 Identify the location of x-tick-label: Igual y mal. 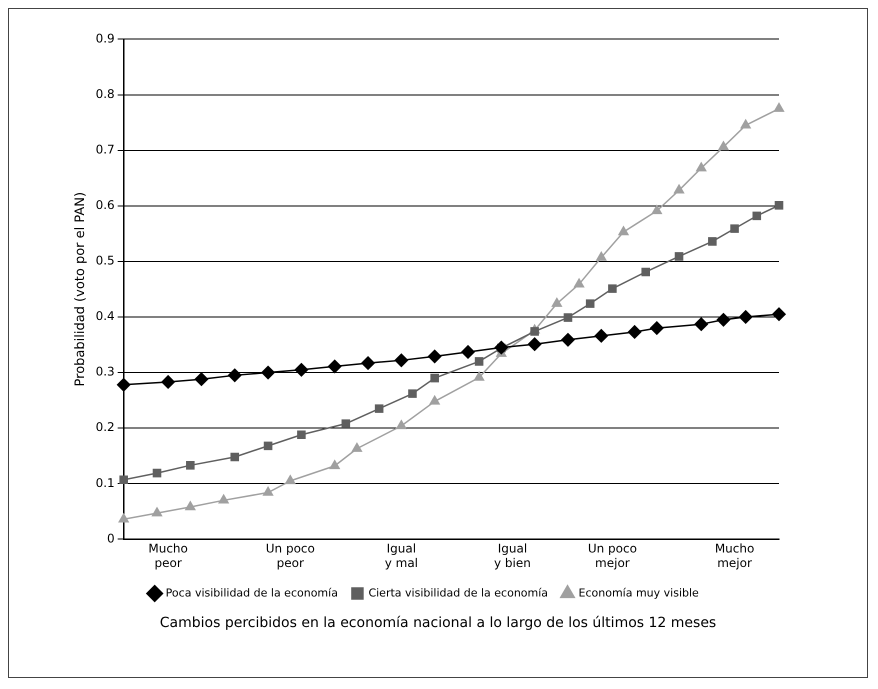
(401, 556).